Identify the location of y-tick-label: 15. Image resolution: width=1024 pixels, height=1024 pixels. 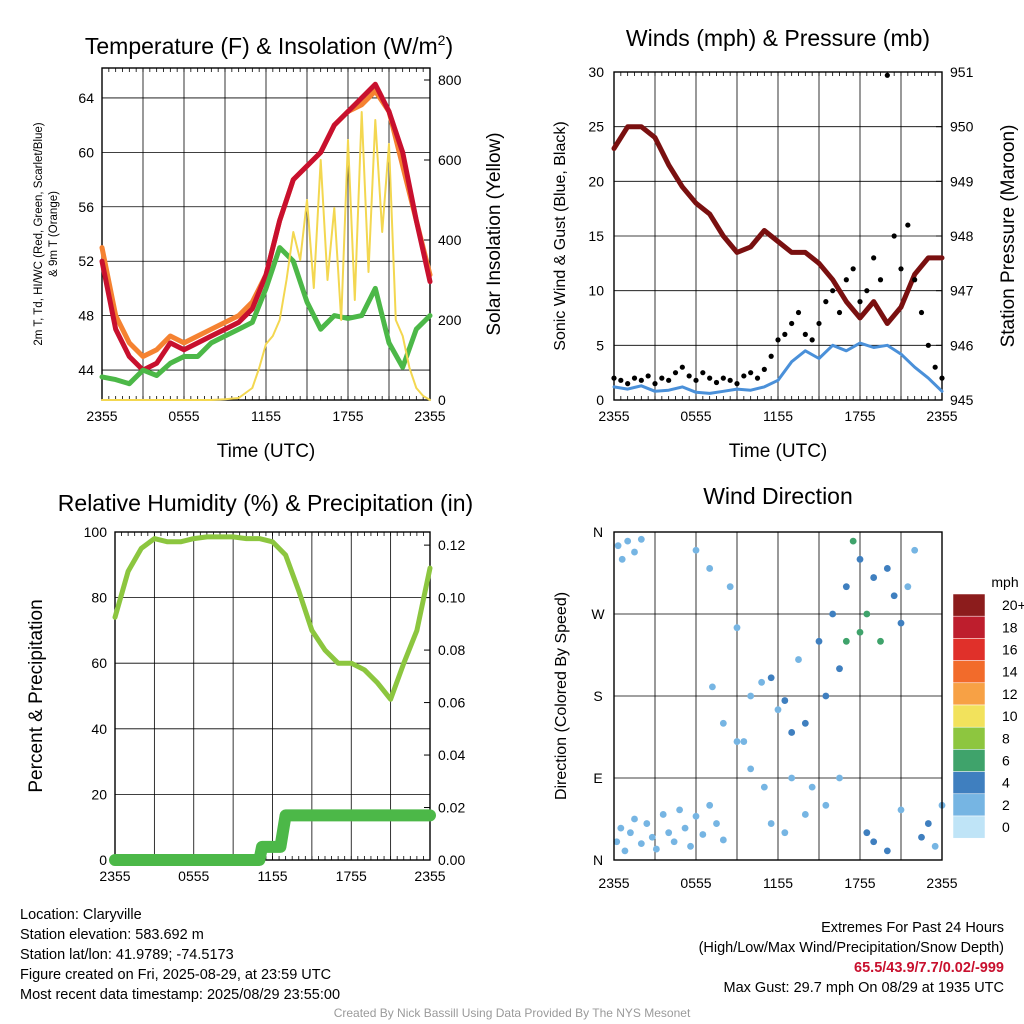
(596, 236).